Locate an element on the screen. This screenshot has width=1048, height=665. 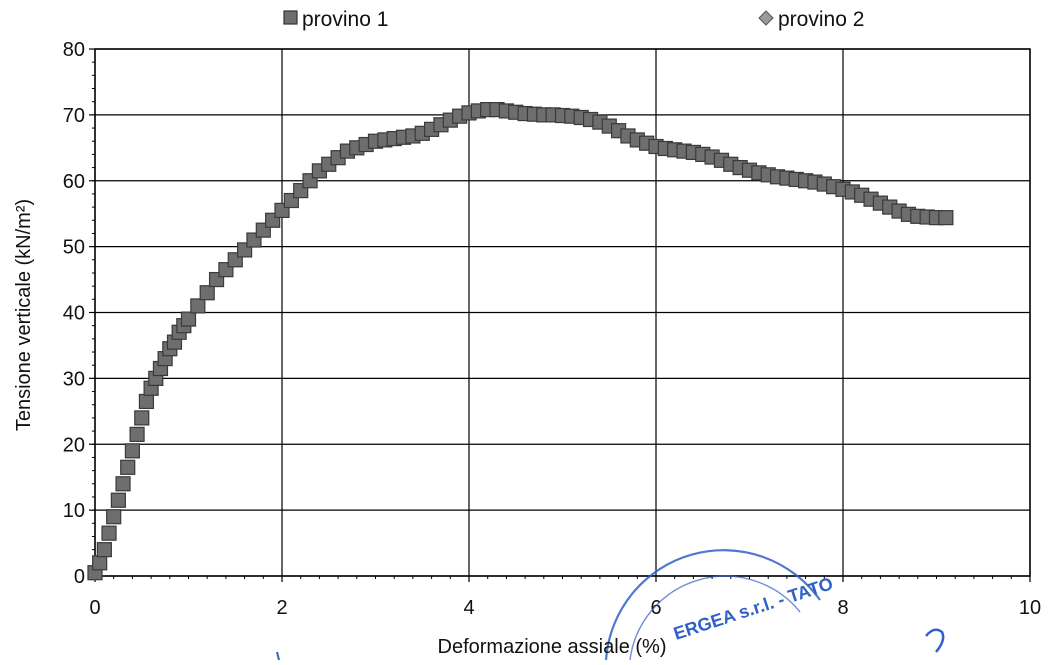
y-tick-label: 10 is located at coordinates (74, 511).